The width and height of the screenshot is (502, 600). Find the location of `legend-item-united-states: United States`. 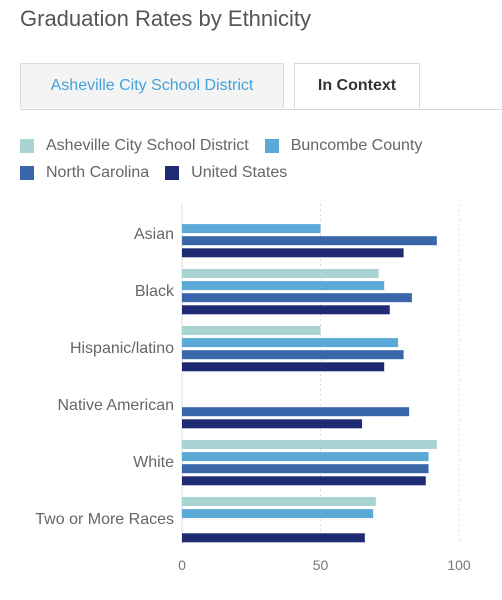

legend-item-united-states: United States is located at coordinates (226, 172).